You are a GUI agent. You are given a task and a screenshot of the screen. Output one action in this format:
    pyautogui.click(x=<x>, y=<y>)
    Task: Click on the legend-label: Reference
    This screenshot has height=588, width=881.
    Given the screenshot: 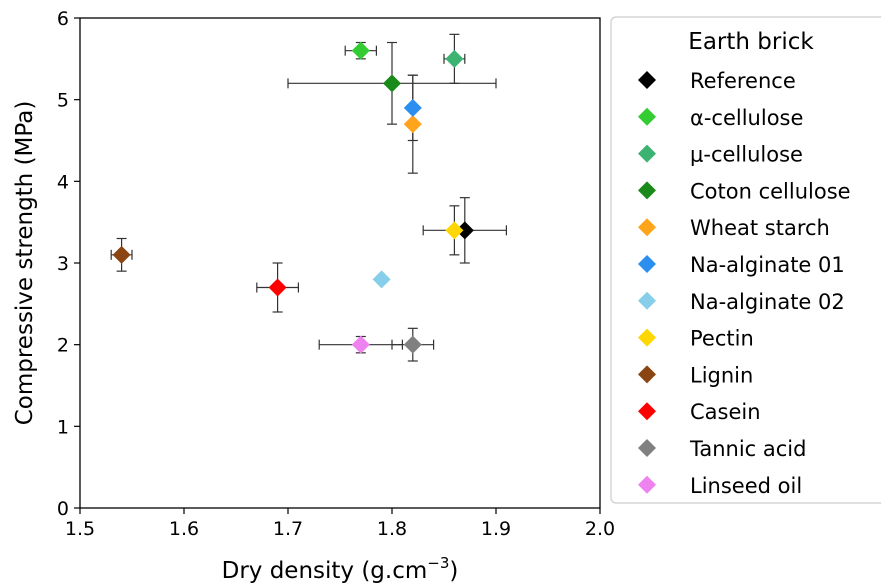 What is the action you would take?
    pyautogui.click(x=743, y=81)
    